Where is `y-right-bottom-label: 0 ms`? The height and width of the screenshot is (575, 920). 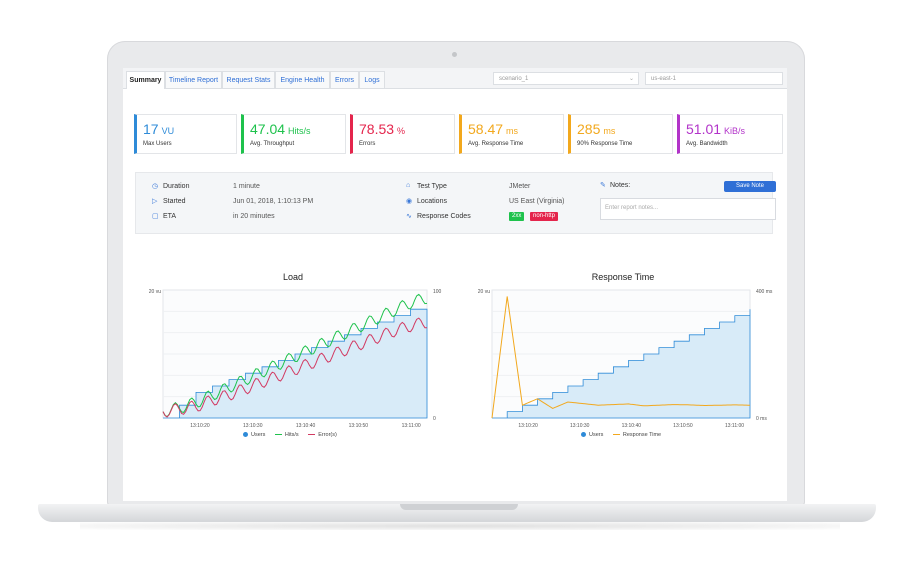
y-right-bottom-label: 0 ms is located at coordinates (761, 419).